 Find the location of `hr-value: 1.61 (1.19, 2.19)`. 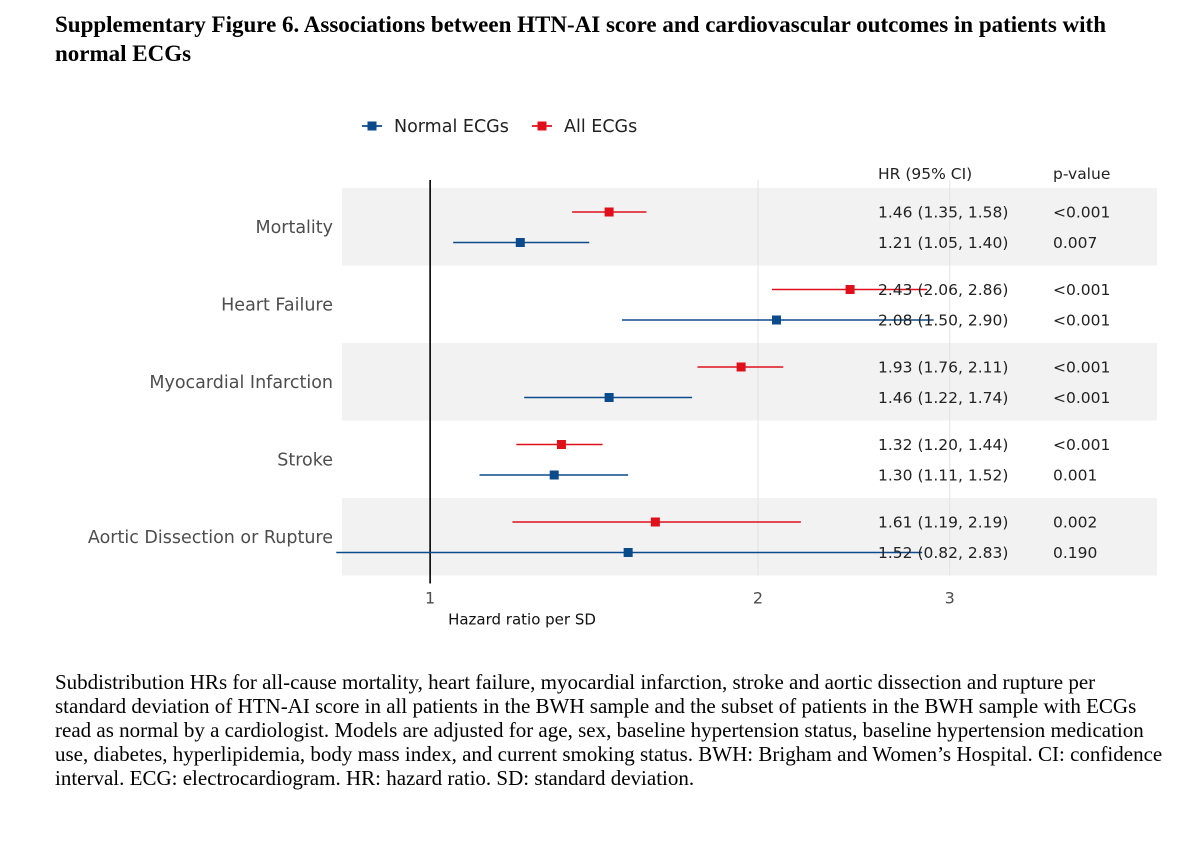

hr-value: 1.61 (1.19, 2.19) is located at coordinates (943, 523).